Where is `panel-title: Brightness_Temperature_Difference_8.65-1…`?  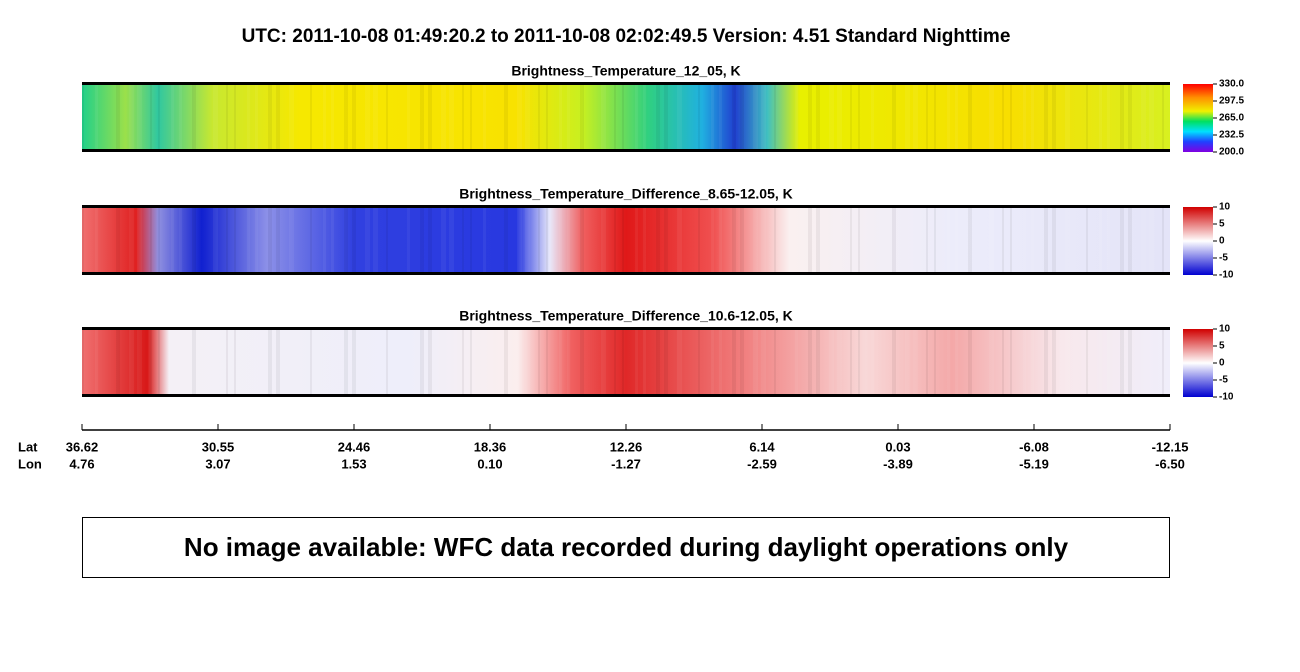
panel-title: Brightness_Temperature_Difference_8.65-1… is located at coordinates (626, 194).